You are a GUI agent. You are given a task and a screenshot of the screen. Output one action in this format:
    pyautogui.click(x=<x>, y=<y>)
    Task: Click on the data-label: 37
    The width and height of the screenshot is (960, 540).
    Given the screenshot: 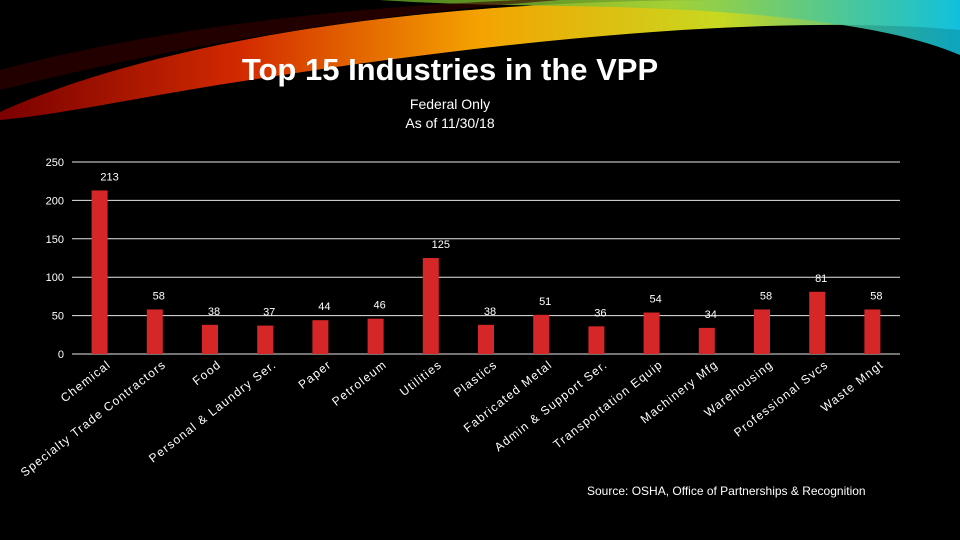 What is the action you would take?
    pyautogui.click(x=269, y=313)
    